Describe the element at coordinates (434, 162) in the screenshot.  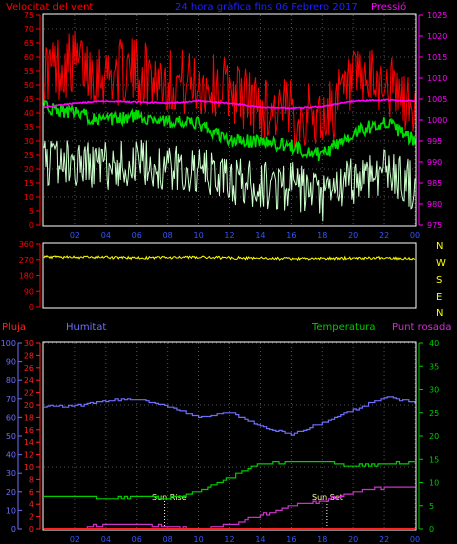
I see `pressure-tick-label: 990` at that location.